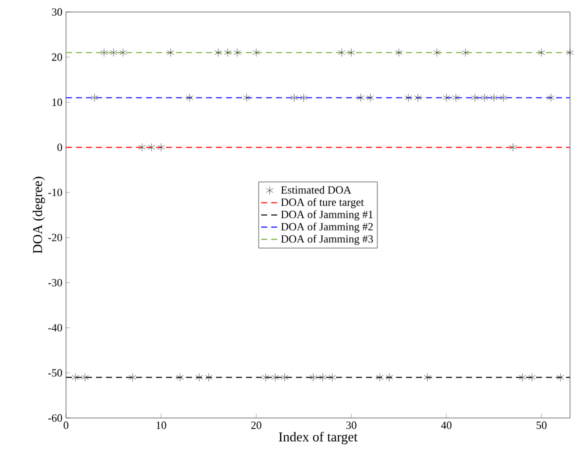 The width and height of the screenshot is (575, 464). What do you see at coordinates (55, 418) in the screenshot?
I see `y-tick-label: -60` at bounding box center [55, 418].